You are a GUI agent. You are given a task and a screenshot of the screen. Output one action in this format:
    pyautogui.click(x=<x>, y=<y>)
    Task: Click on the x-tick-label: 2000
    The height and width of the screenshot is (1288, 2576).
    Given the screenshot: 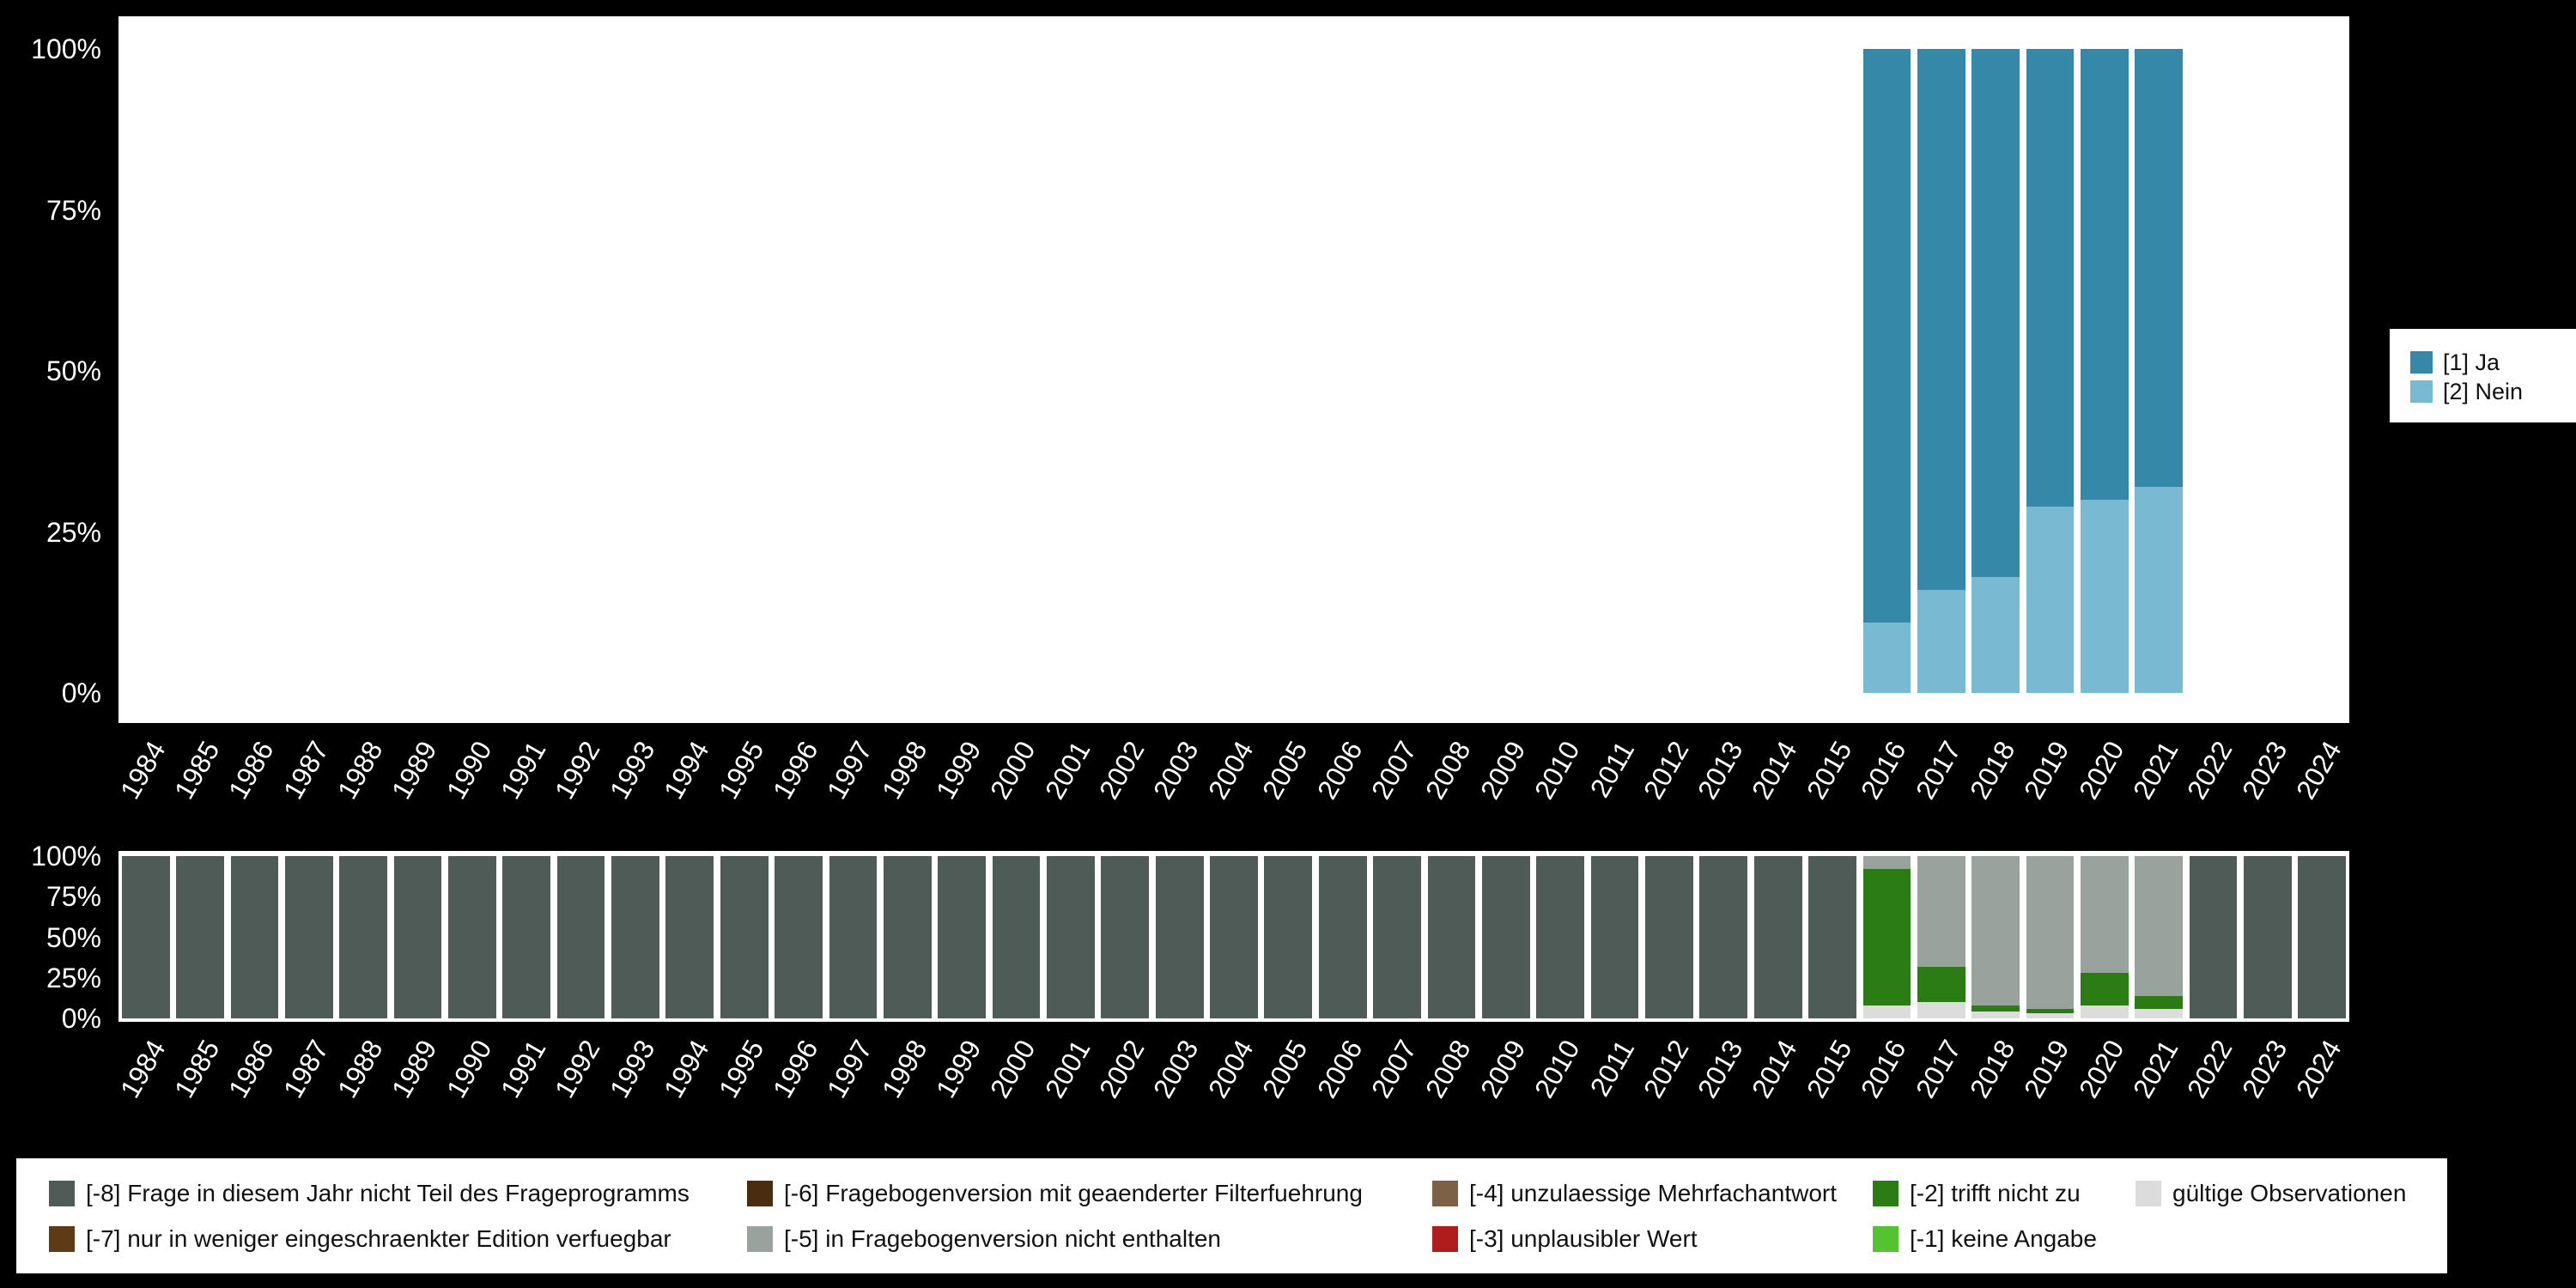 What is the action you would take?
    pyautogui.click(x=1013, y=1069)
    